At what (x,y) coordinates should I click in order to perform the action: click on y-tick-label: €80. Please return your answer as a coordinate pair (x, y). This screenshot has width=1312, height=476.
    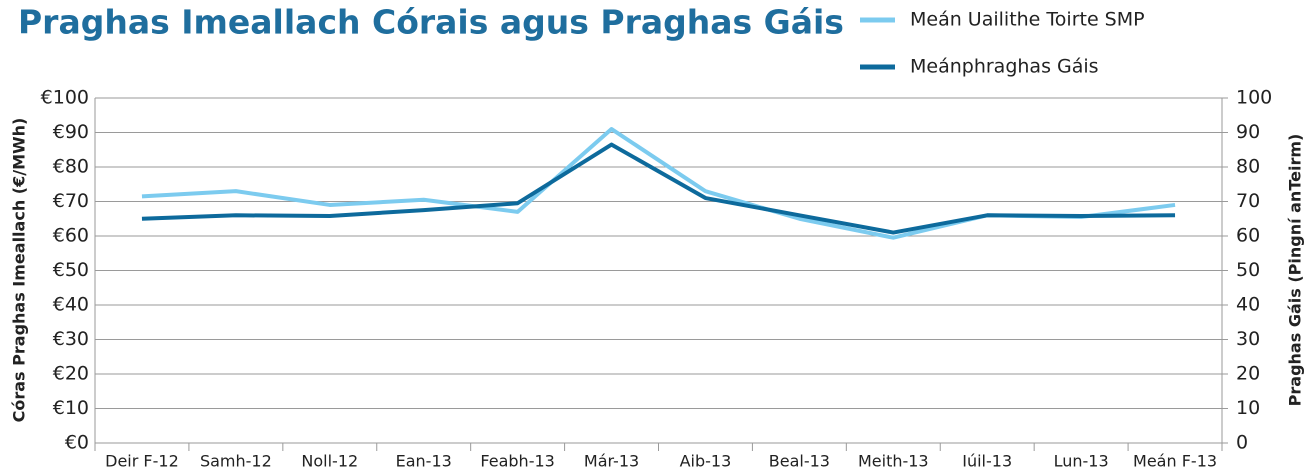
    Looking at the image, I should click on (71, 167).